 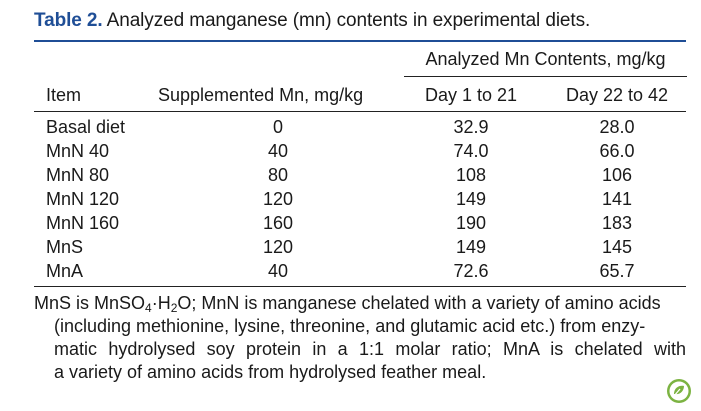 What do you see at coordinates (278, 223) in the screenshot?
I see `cell-supplemented: 160` at bounding box center [278, 223].